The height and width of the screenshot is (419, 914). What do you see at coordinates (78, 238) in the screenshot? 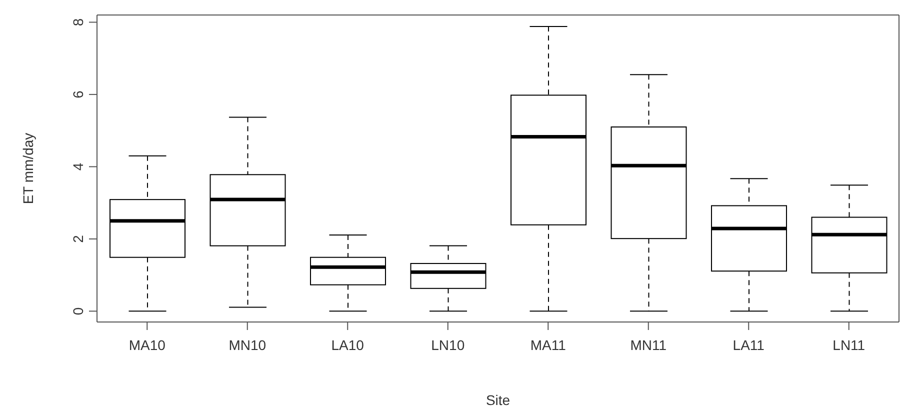
I see `y-tick-label: 2` at bounding box center [78, 238].